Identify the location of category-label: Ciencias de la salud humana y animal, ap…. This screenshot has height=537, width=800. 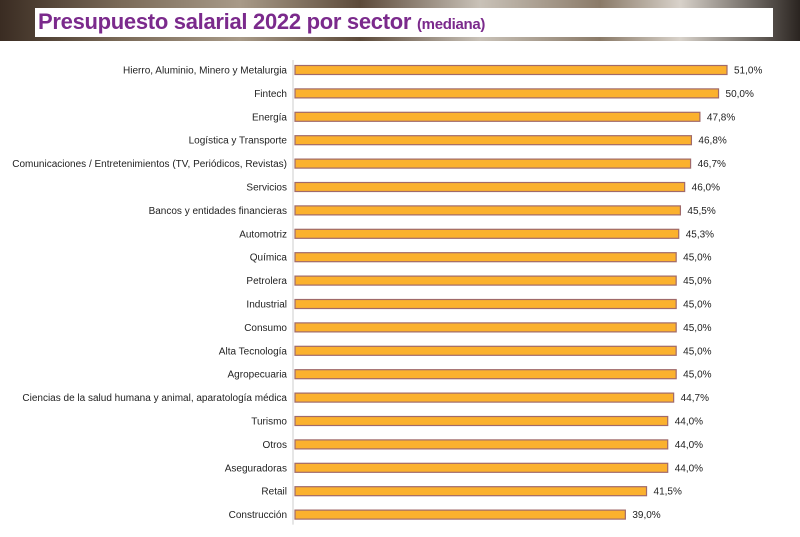
(154, 398).